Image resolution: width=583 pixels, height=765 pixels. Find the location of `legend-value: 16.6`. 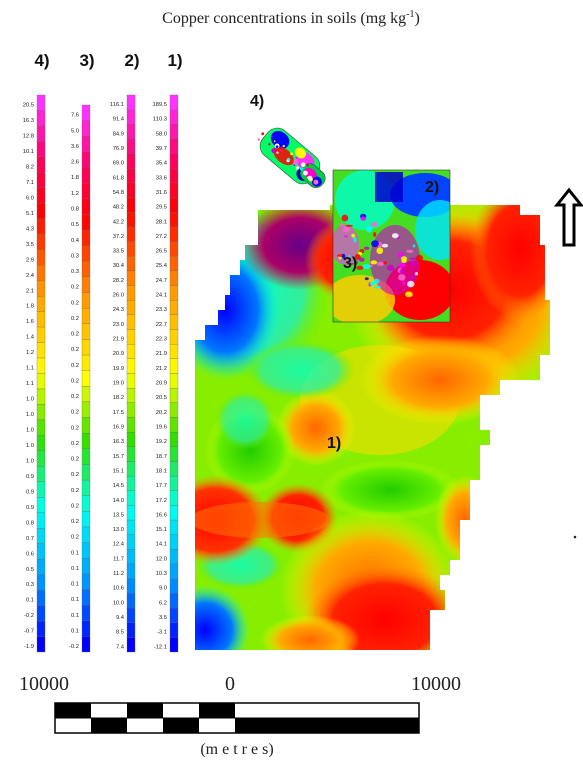

legend-value: 16.6 is located at coordinates (161, 515).